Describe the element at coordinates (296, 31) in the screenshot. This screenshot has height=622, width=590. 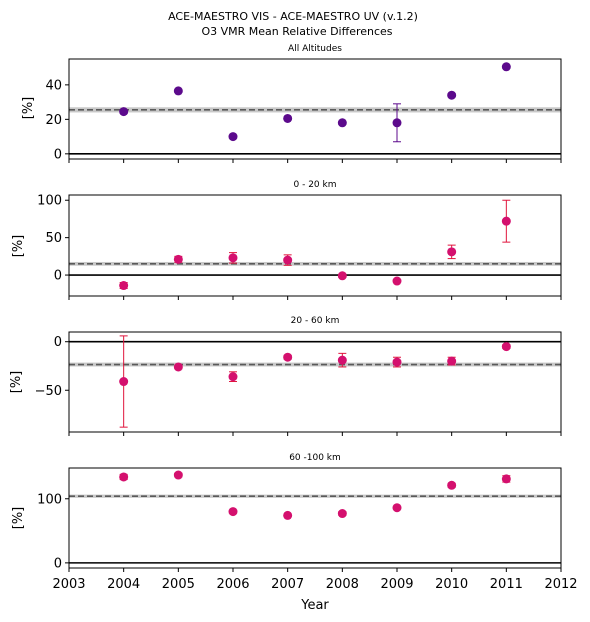
I see `figure-title-line2: O3 VMR Mean Relative Differences` at that location.